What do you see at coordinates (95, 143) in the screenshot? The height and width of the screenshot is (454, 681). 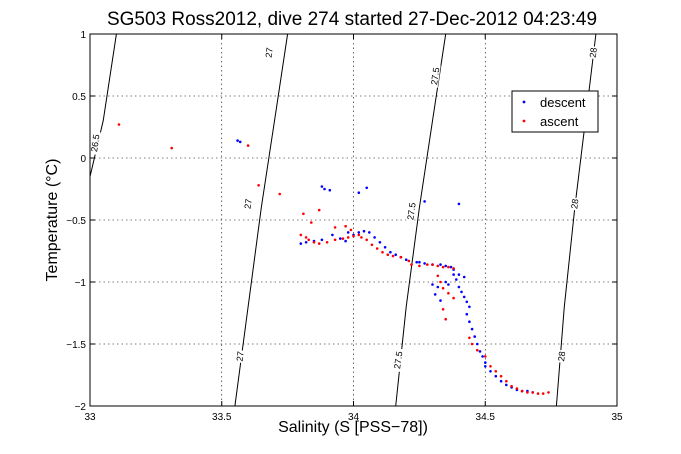 I see `isopycnal-label: 26.5` at bounding box center [95, 143].